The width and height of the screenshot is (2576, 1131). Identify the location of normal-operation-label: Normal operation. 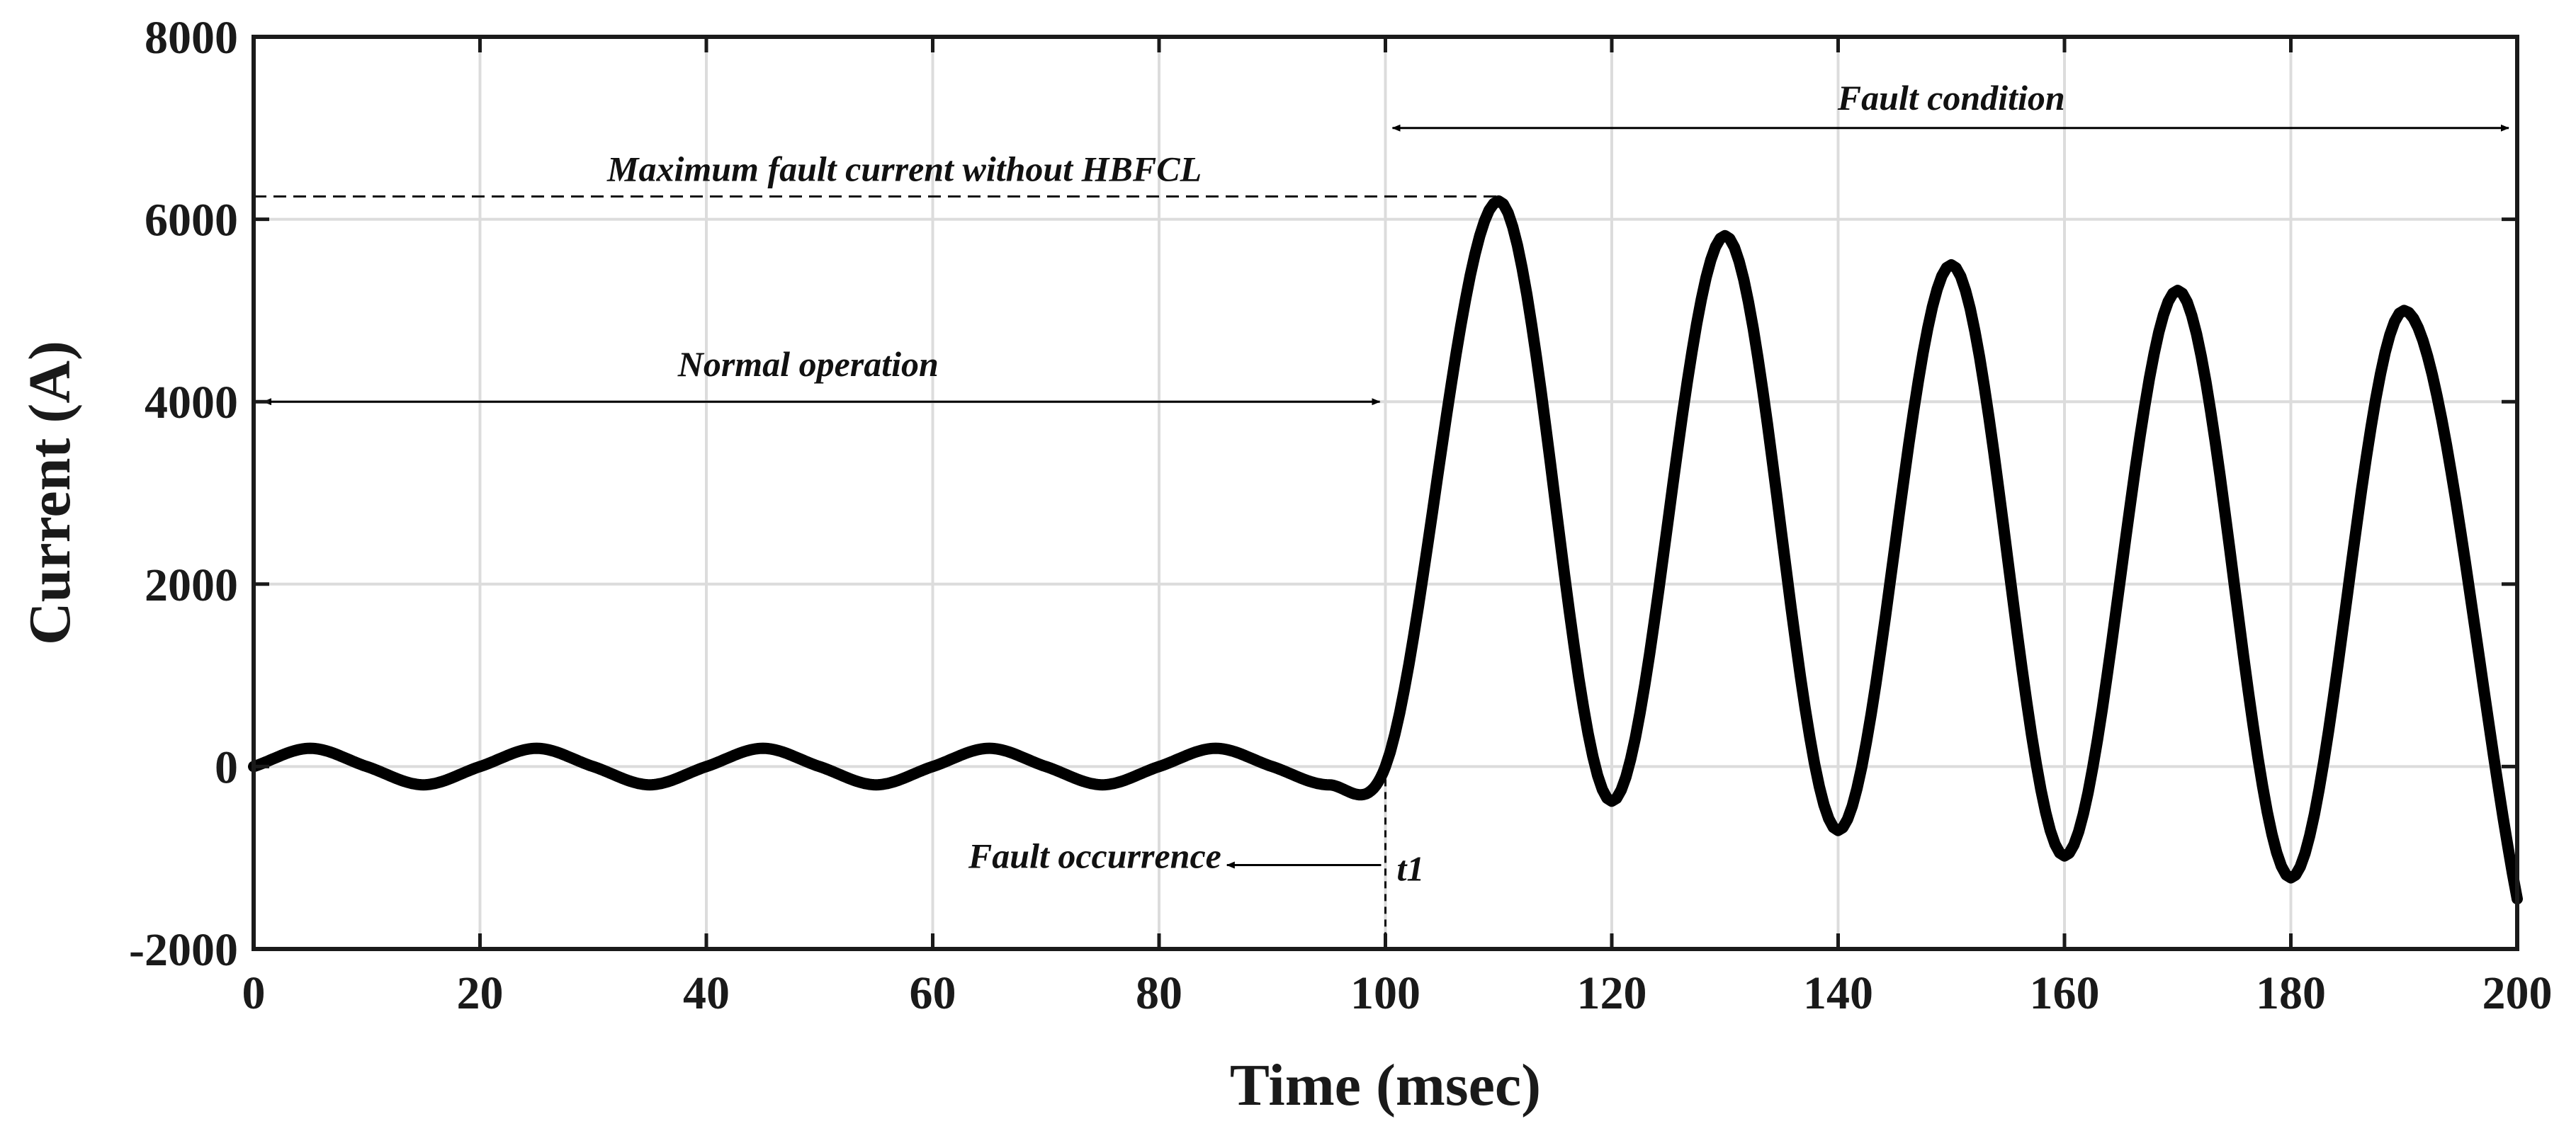
(808, 364).